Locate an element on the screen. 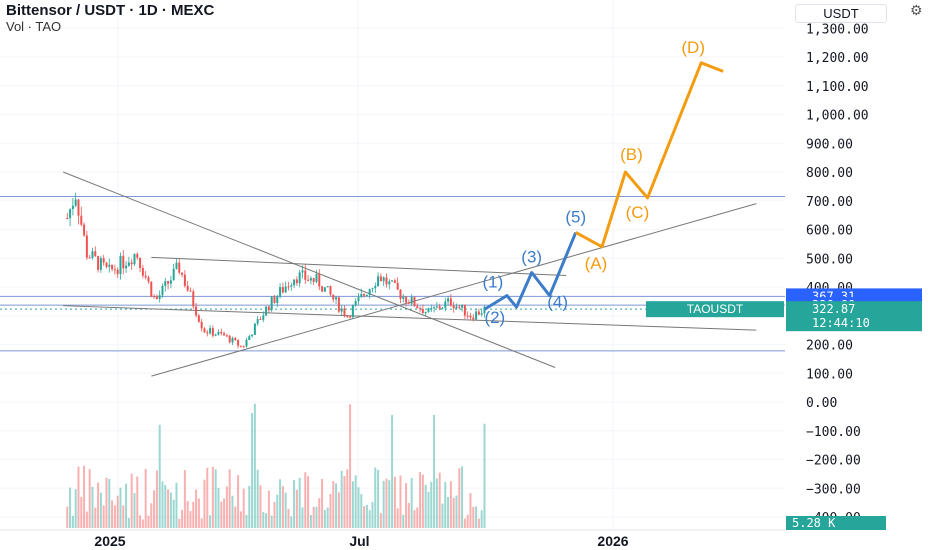  volume-indicator-label: Vol · TAO is located at coordinates (34, 26).